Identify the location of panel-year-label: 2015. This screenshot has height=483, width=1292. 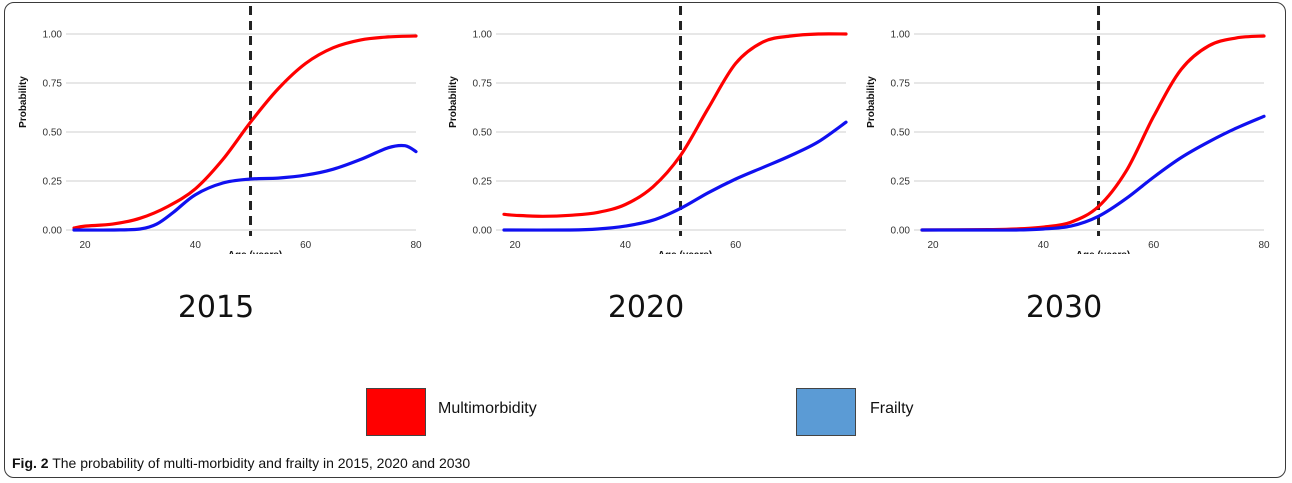
(216, 307).